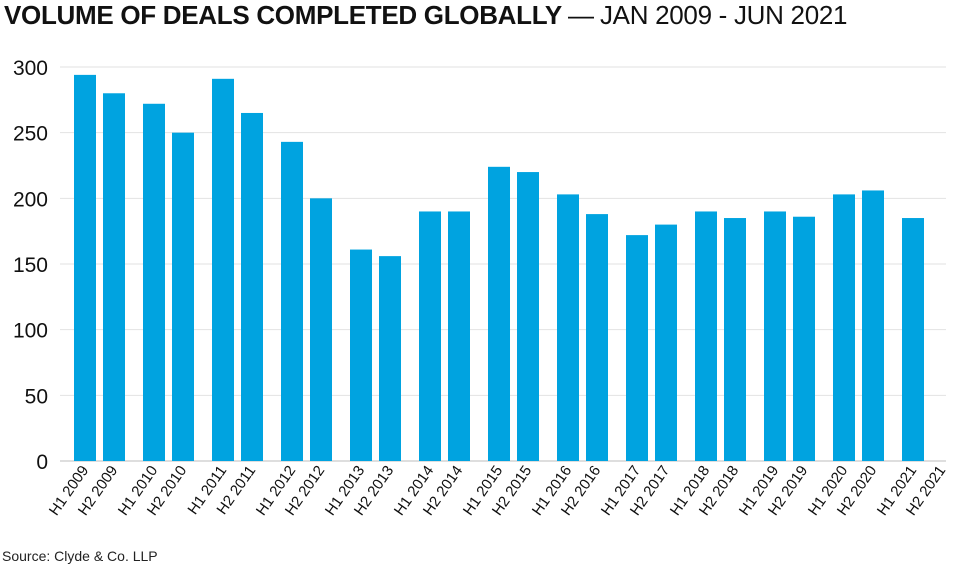  What do you see at coordinates (706, 336) in the screenshot?
I see `bar-h1-2018` at bounding box center [706, 336].